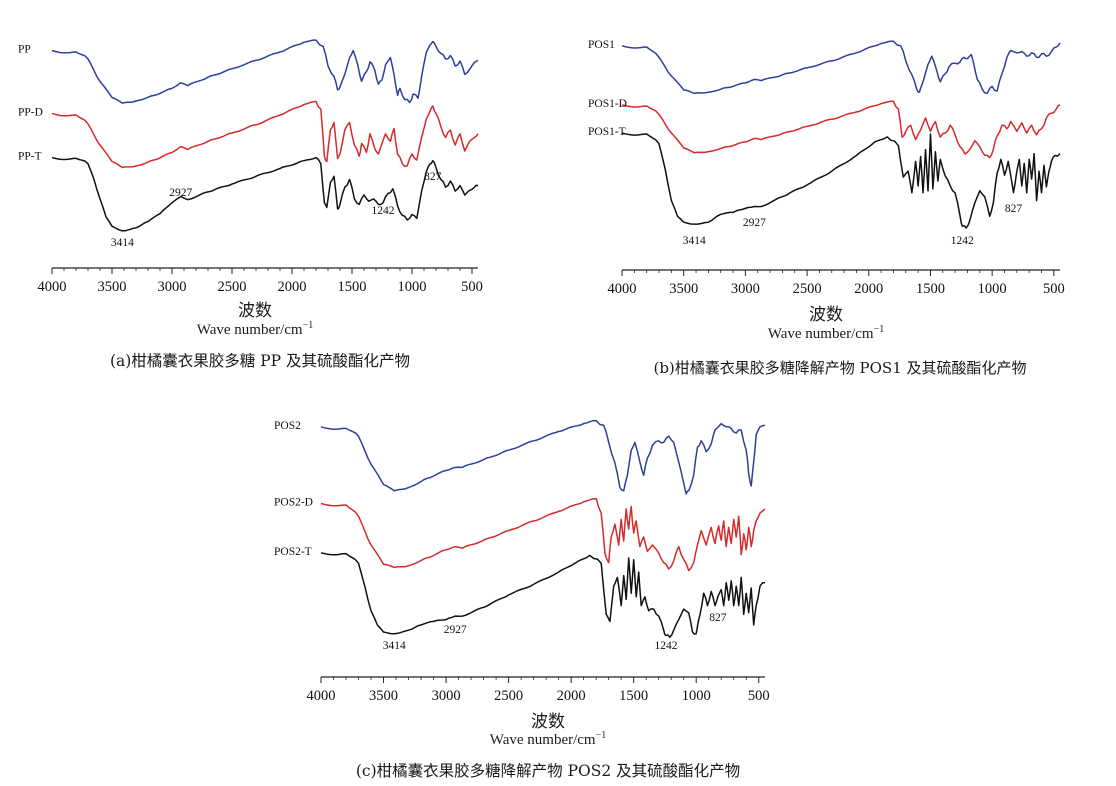 This screenshot has height=786, width=1116. What do you see at coordinates (826, 333) in the screenshot?
I see `chart-b-xlabel-en: Wave number/cm−1` at bounding box center [826, 333].